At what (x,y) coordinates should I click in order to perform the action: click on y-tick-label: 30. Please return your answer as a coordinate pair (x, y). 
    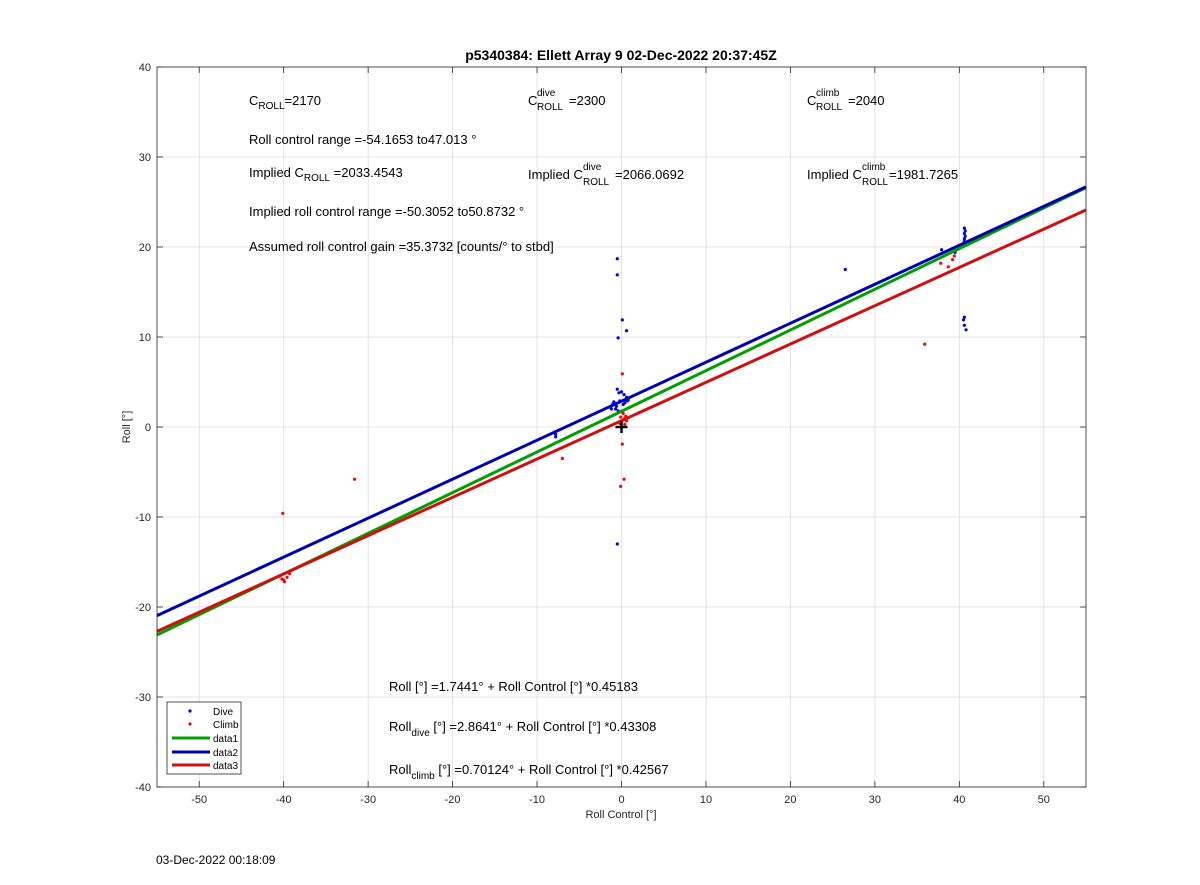
    Looking at the image, I should click on (145, 158).